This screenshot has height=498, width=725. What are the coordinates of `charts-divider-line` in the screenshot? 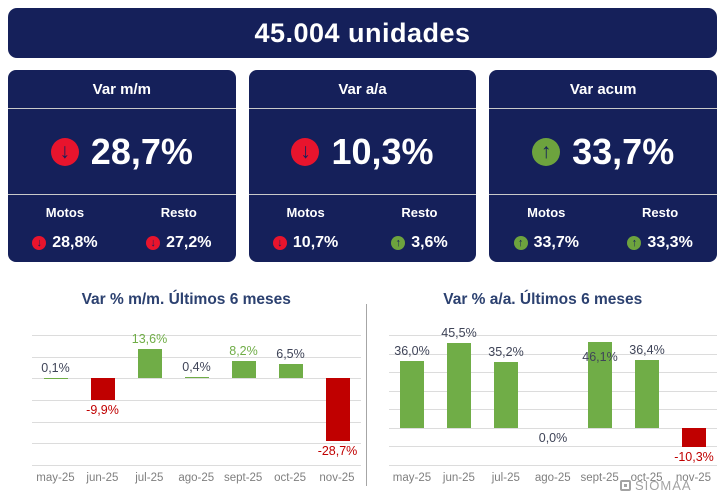 It's located at (366, 395).